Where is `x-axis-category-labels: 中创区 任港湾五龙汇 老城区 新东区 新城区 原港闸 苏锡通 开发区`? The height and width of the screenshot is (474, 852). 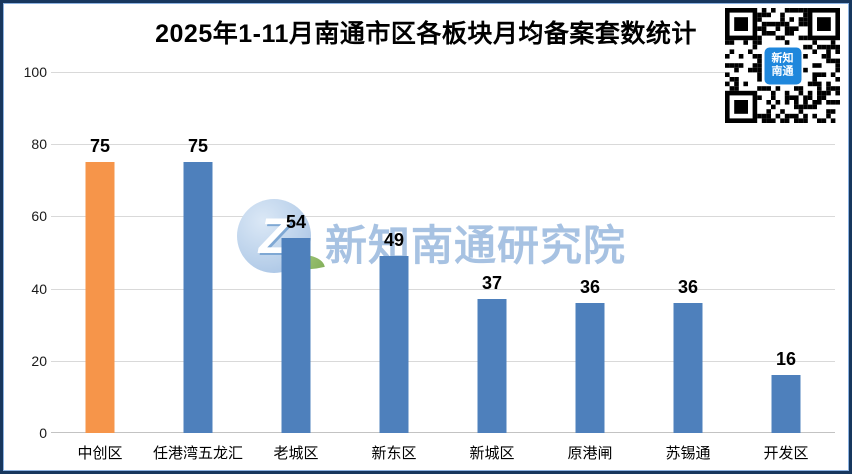
x-axis-category-labels: 中创区 任港湾五龙汇 老城区 新东区 新城区 原港闸 苏锡通 开发区 is located at coordinates (443, 452).